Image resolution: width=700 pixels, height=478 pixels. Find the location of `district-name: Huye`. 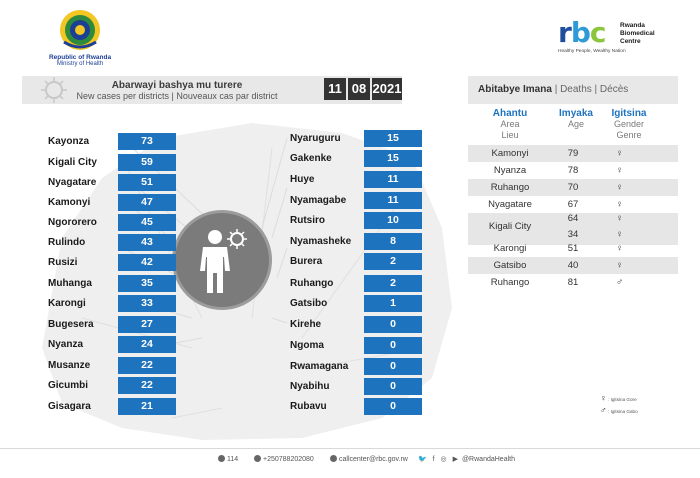

district-name: Huye is located at coordinates (302, 179).